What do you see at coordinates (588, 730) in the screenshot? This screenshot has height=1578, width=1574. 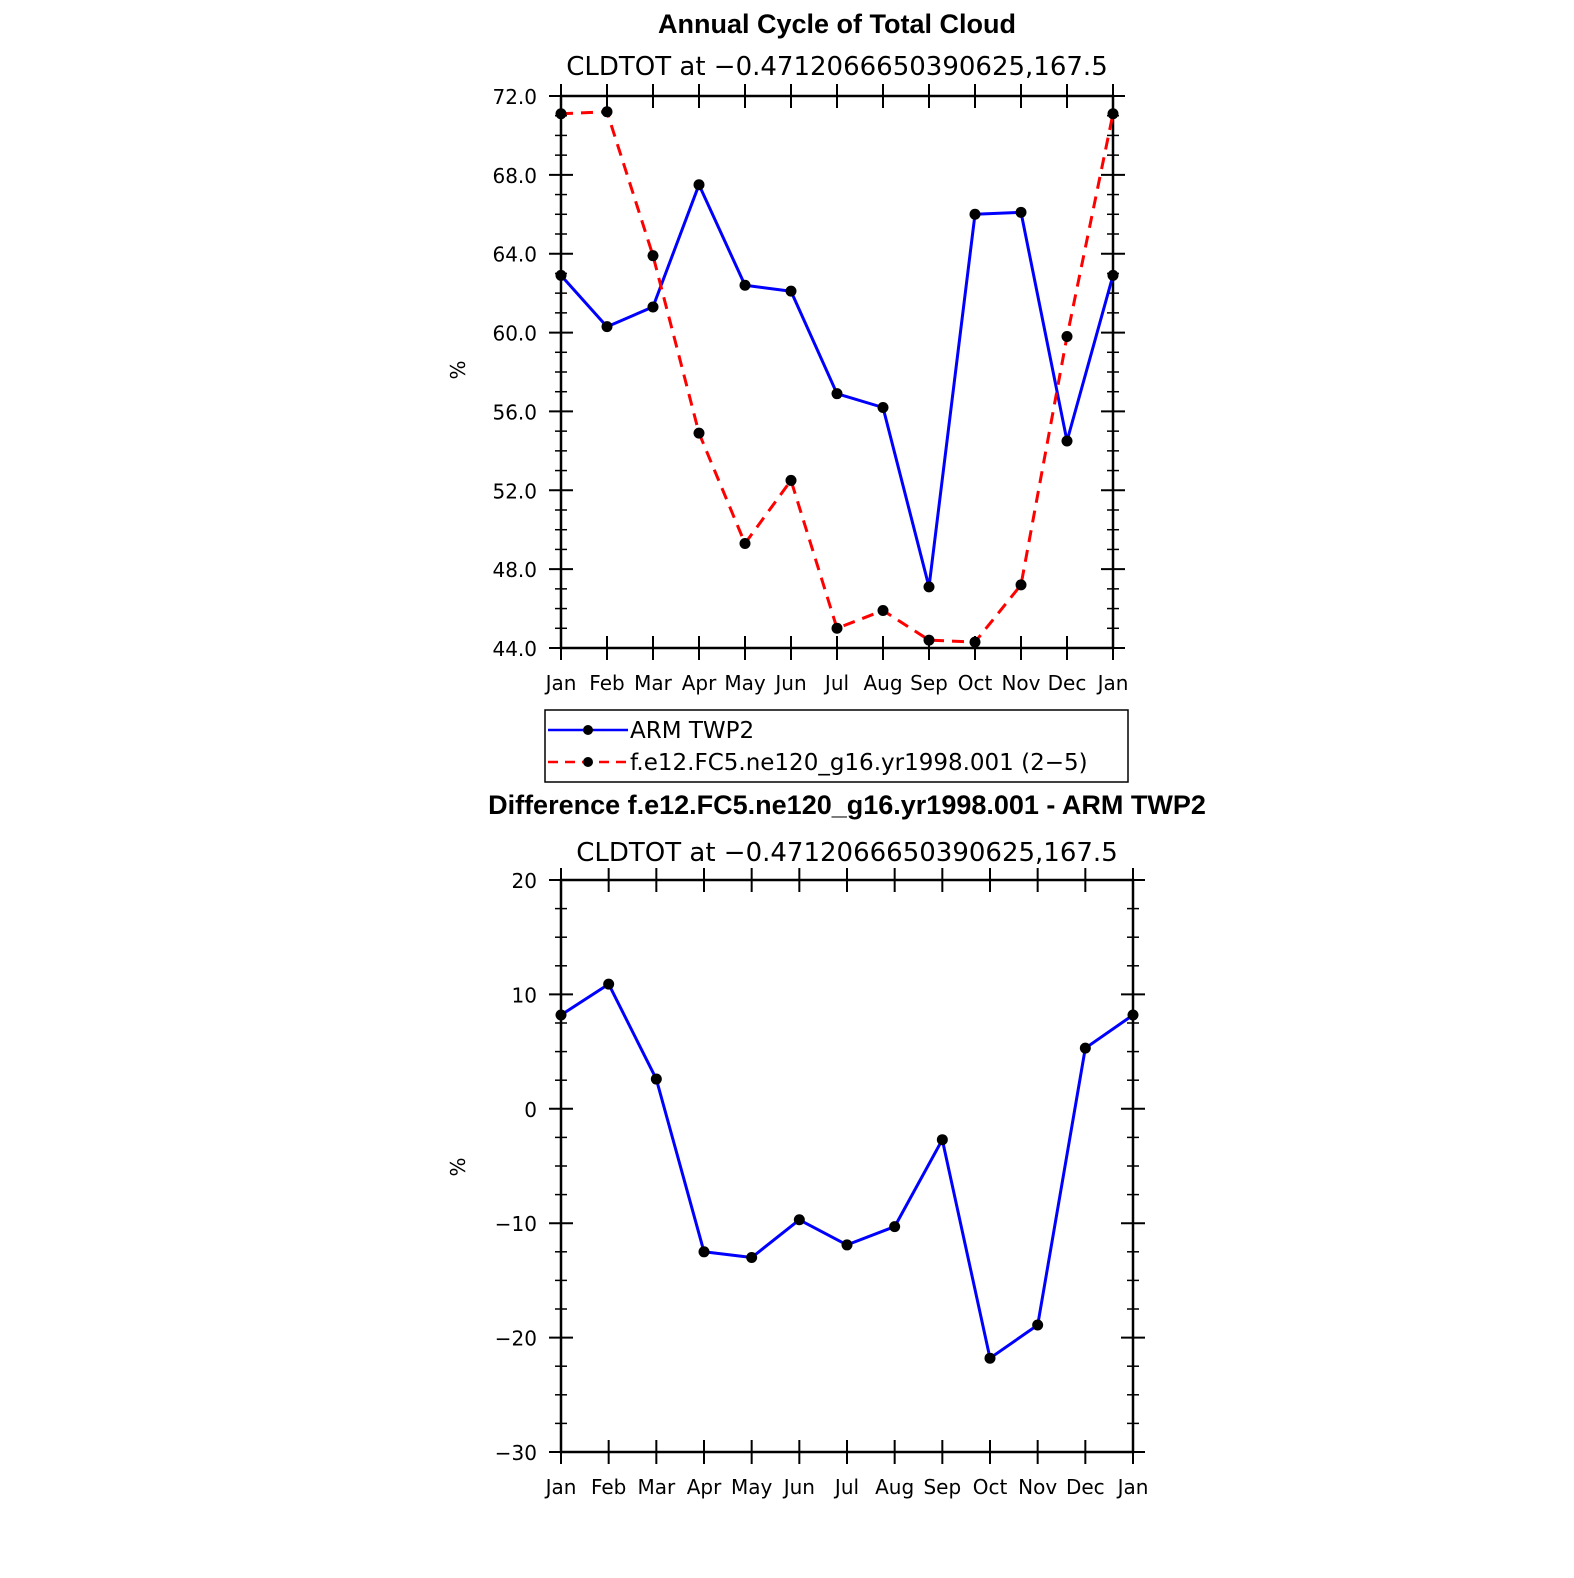 I see `legend-marker-arm` at bounding box center [588, 730].